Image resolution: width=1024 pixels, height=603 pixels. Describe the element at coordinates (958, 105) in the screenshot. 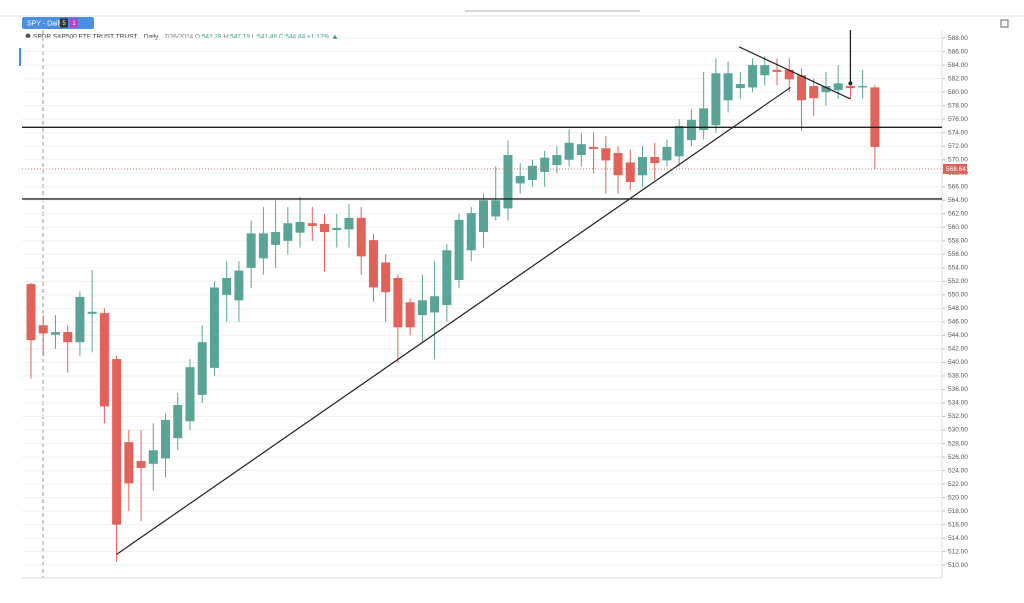

I see `y-tick-label: 578.00` at that location.